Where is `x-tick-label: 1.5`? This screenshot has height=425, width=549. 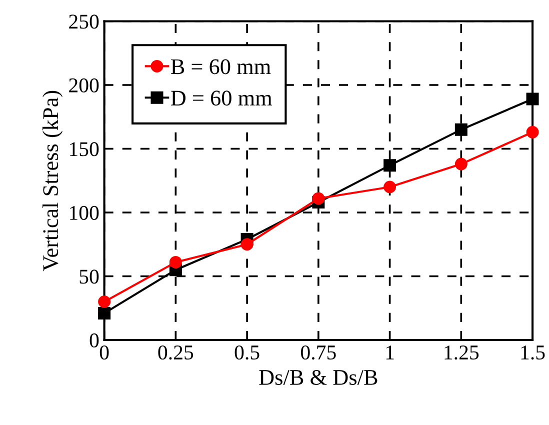
x-tick-label: 1.5 is located at coordinates (533, 353).